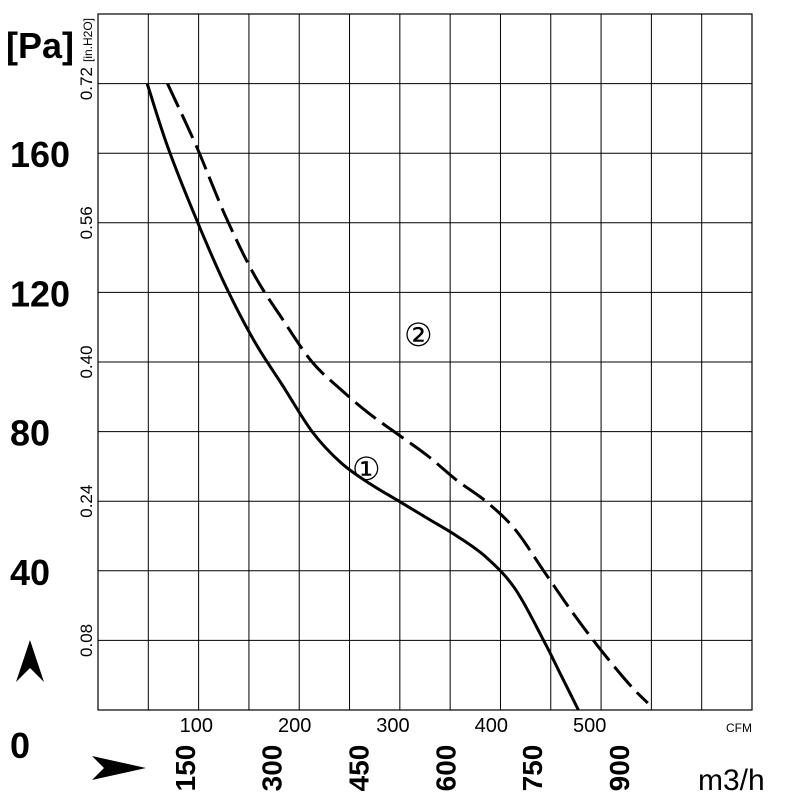  I want to click on y-inh2o-tick-label: 0.72, so click(86, 83).